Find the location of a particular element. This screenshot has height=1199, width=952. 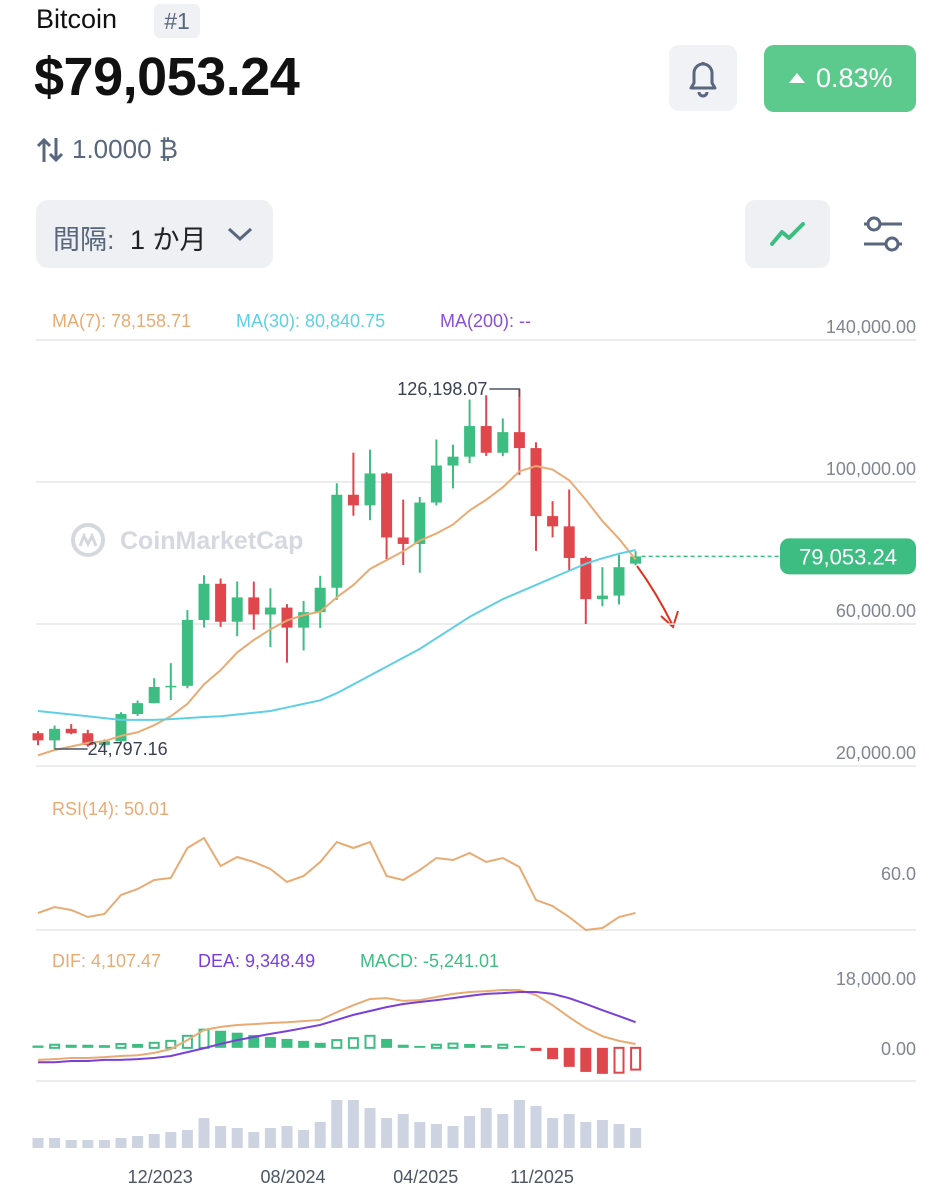

interval-dropdown: 間隔: 1 か月 is located at coordinates (154, 234).